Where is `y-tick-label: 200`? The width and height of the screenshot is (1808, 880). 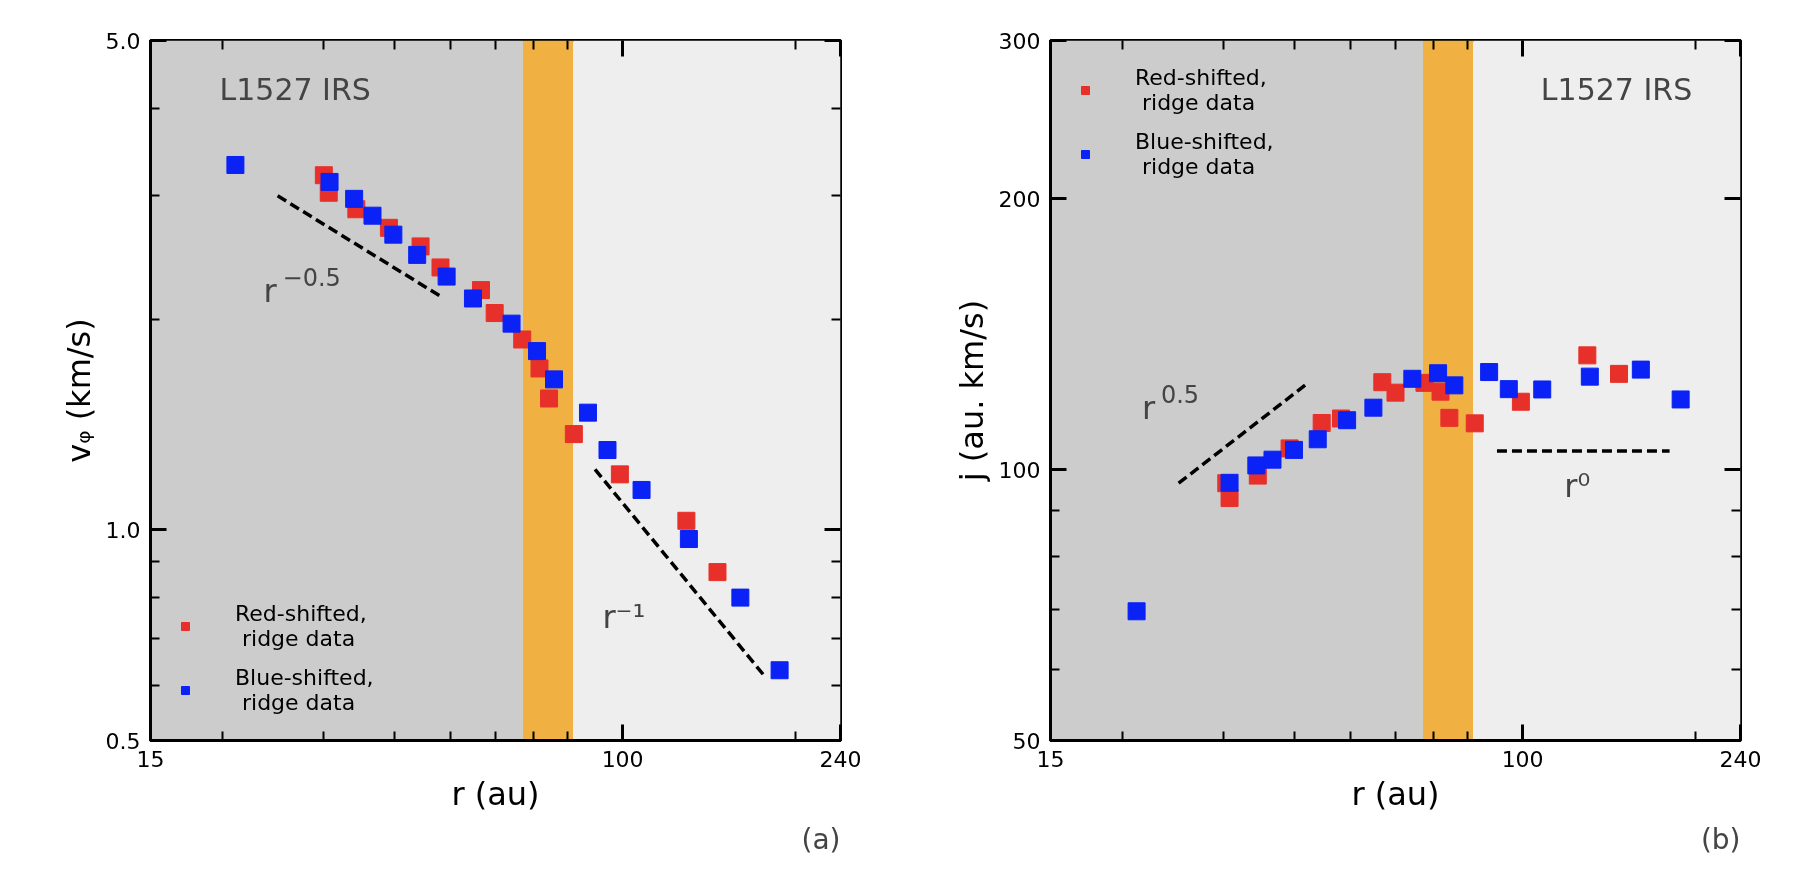
y-tick-label: 200 is located at coordinates (1019, 199).